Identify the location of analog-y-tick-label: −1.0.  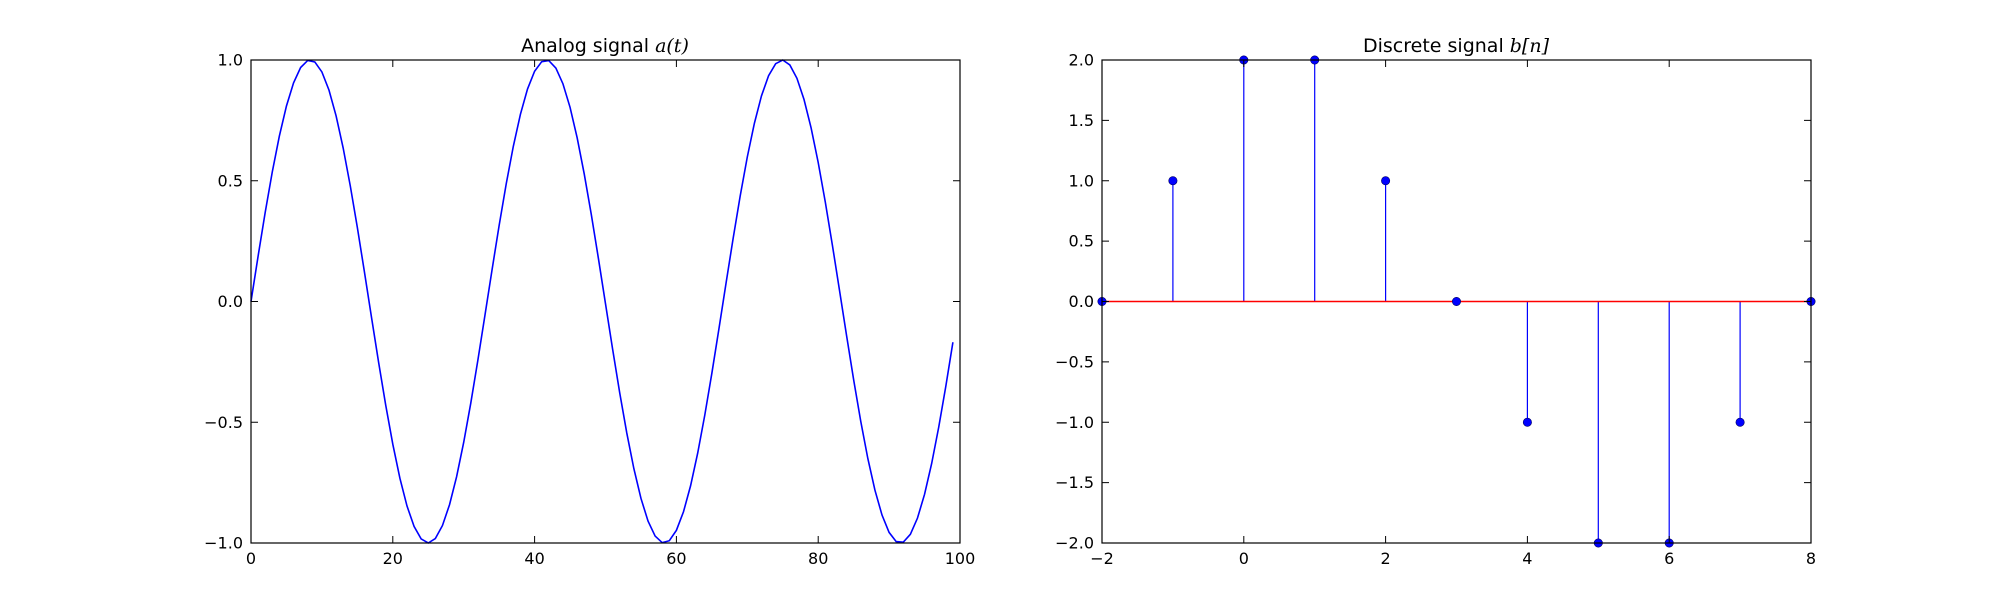
(223, 543).